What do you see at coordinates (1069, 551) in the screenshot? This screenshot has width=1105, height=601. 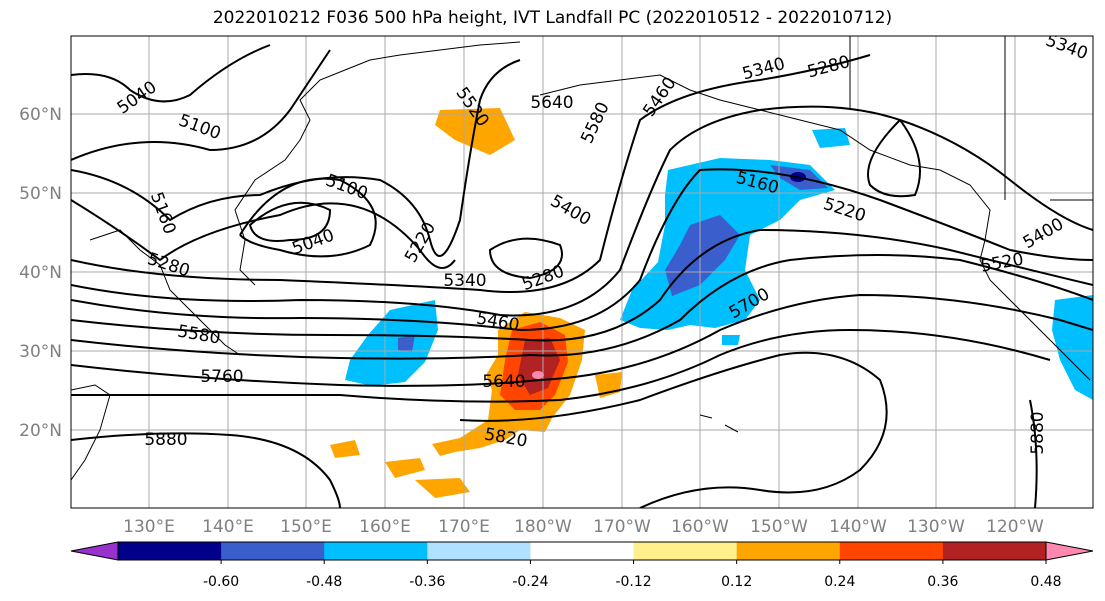 I see `colorbar-max-arrow` at bounding box center [1069, 551].